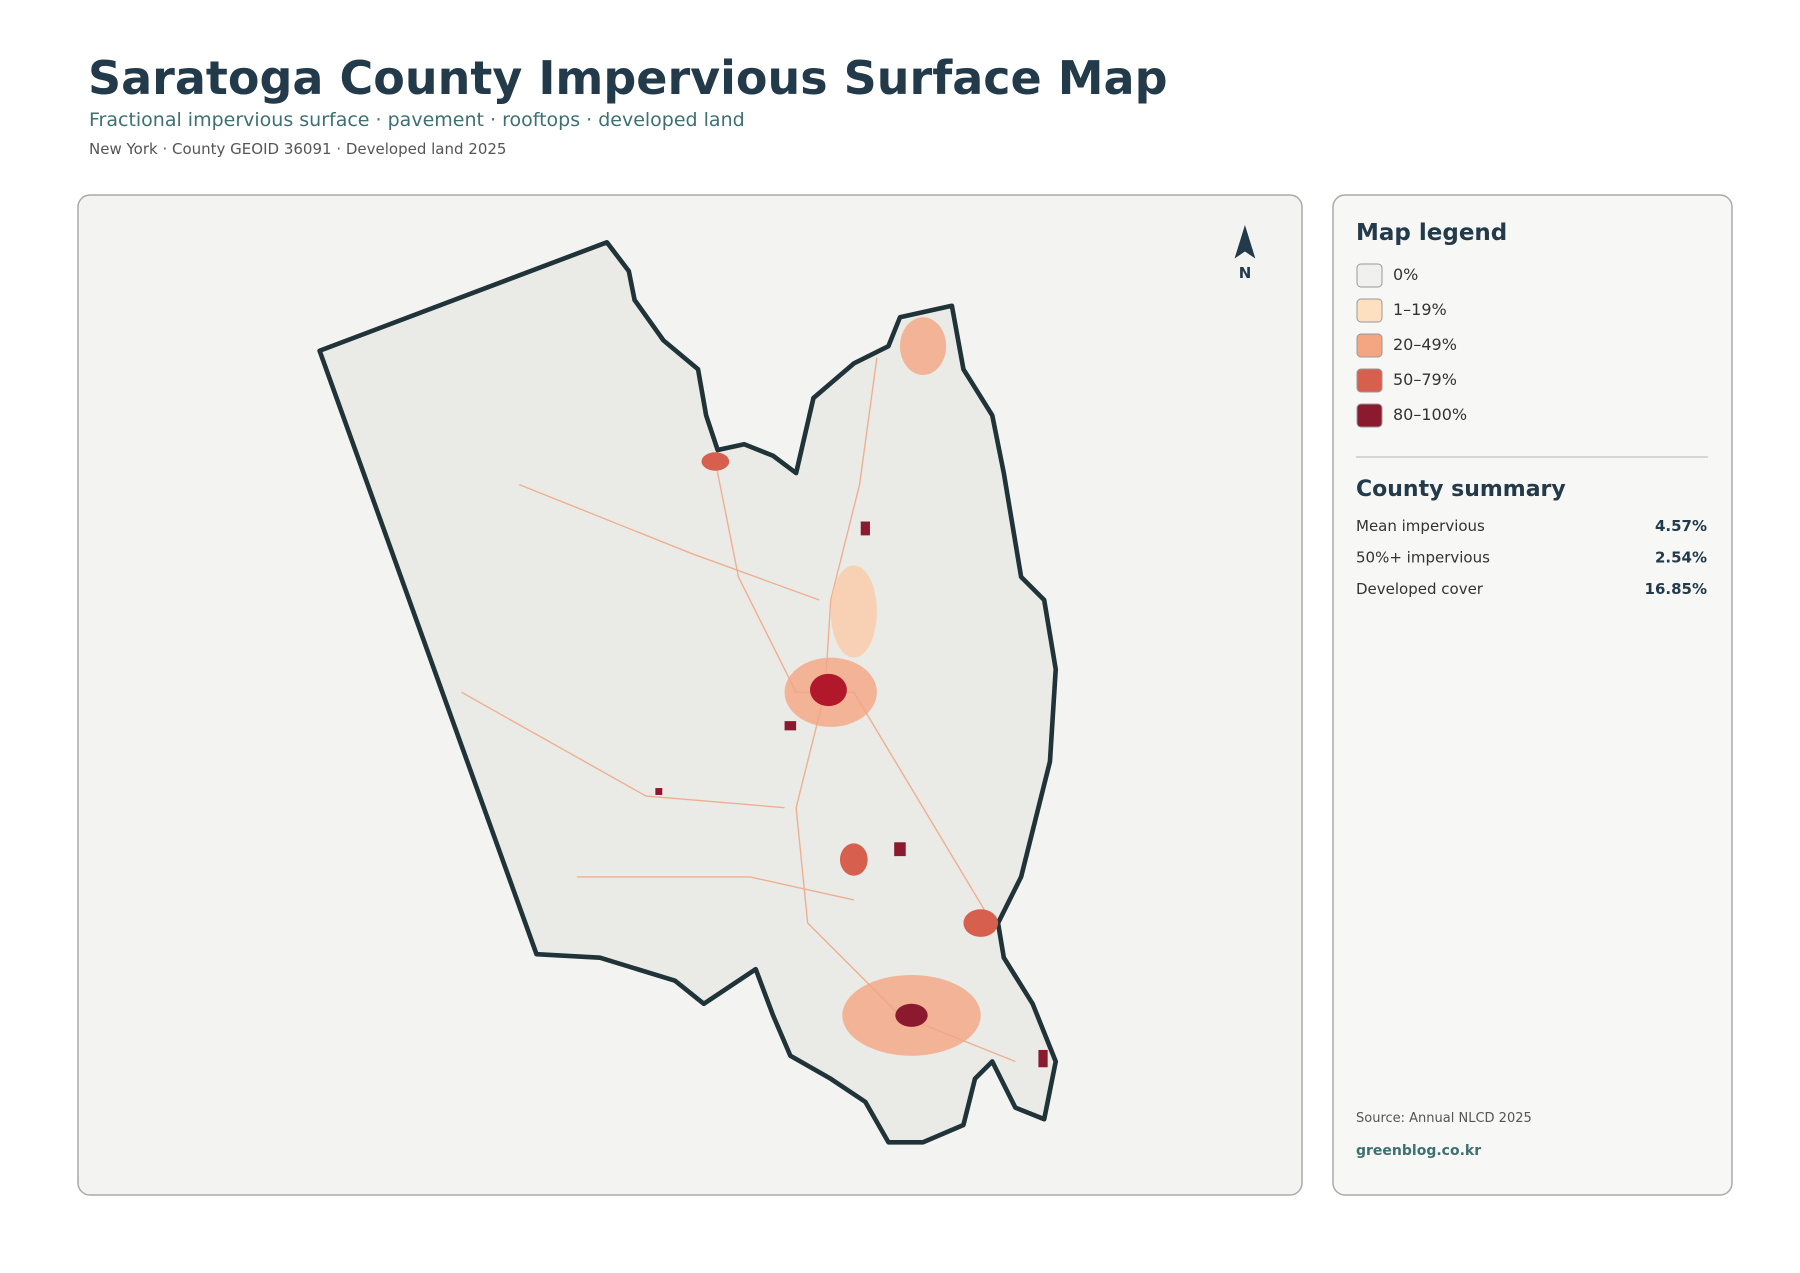  I want to click on summary-label: 50%+ impervious, so click(1423, 558).